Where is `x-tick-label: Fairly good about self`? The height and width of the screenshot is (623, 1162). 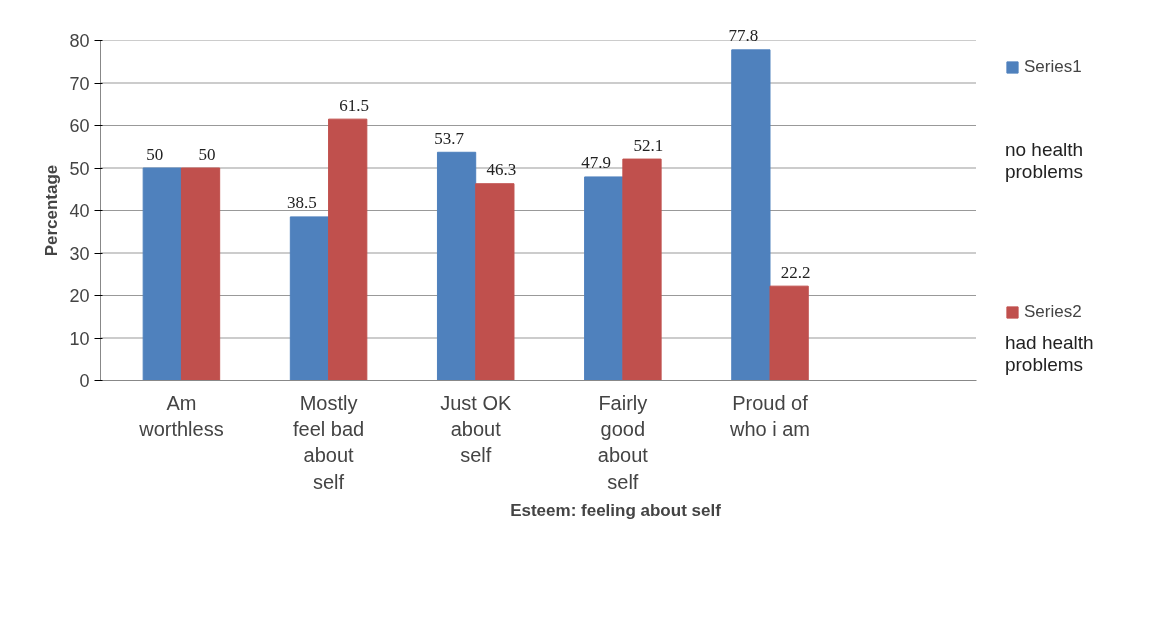
x-tick-label: Fairly good about self is located at coordinates (623, 442).